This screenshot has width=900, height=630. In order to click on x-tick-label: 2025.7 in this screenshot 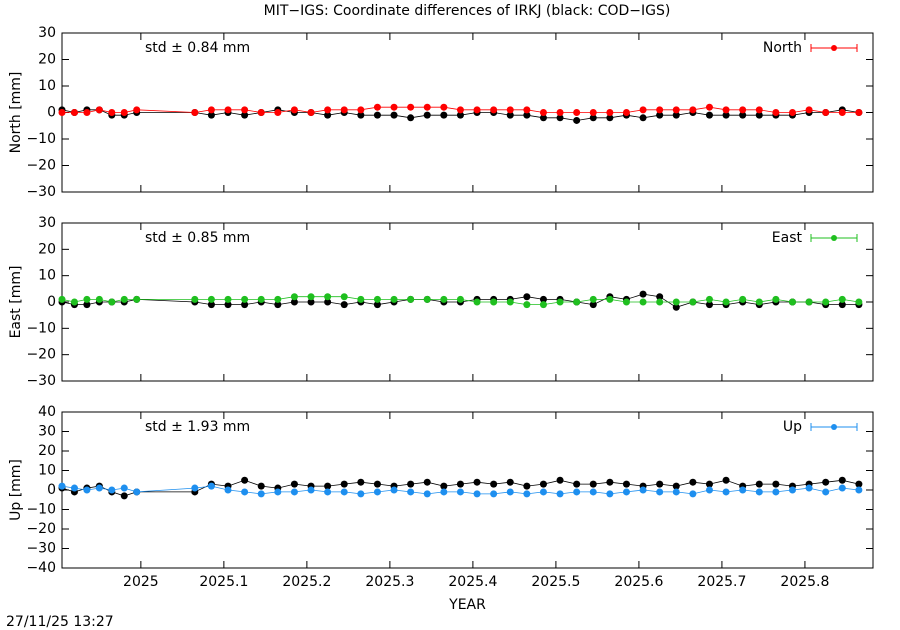, I will do `click(721, 582)`.